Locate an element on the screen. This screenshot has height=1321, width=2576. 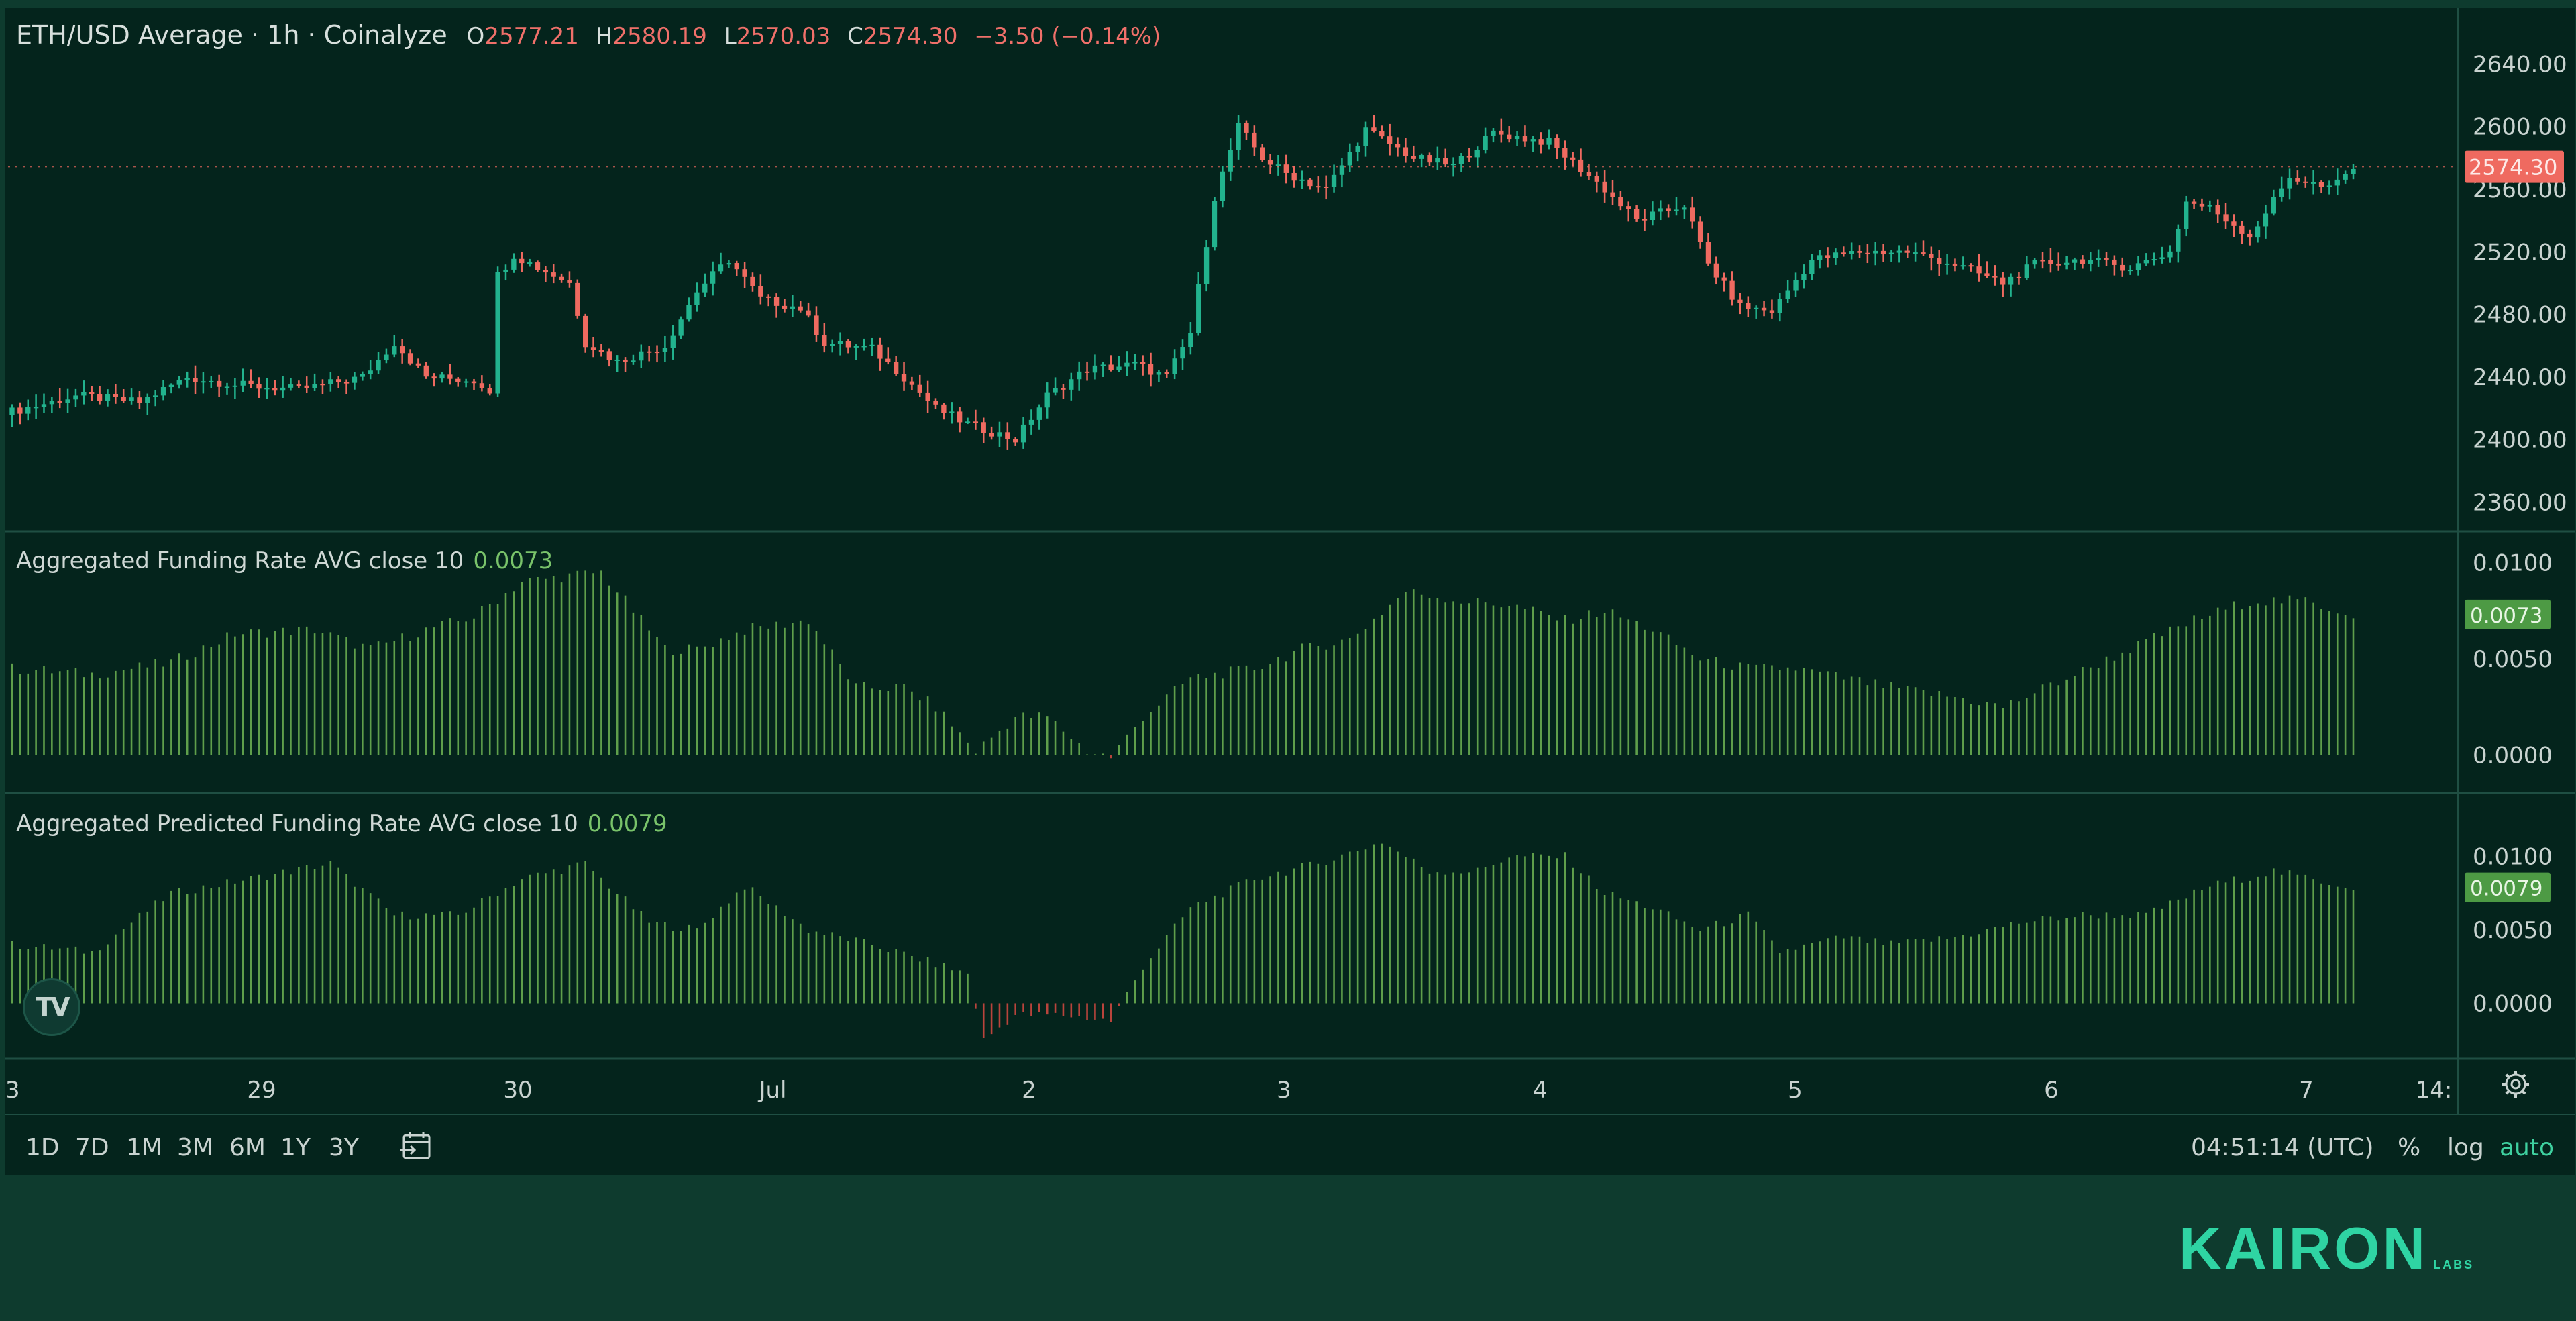
log-scale-button: log is located at coordinates (2465, 1147).